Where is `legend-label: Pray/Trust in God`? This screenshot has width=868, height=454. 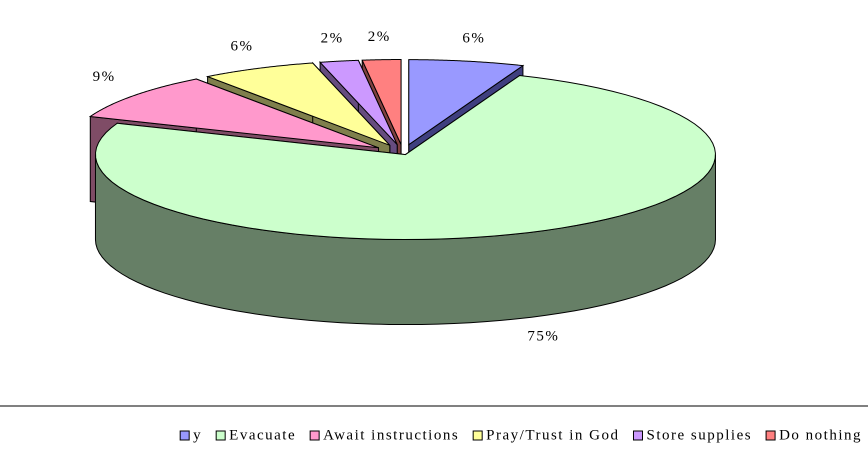
legend-label: Pray/Trust in God is located at coordinates (552, 435).